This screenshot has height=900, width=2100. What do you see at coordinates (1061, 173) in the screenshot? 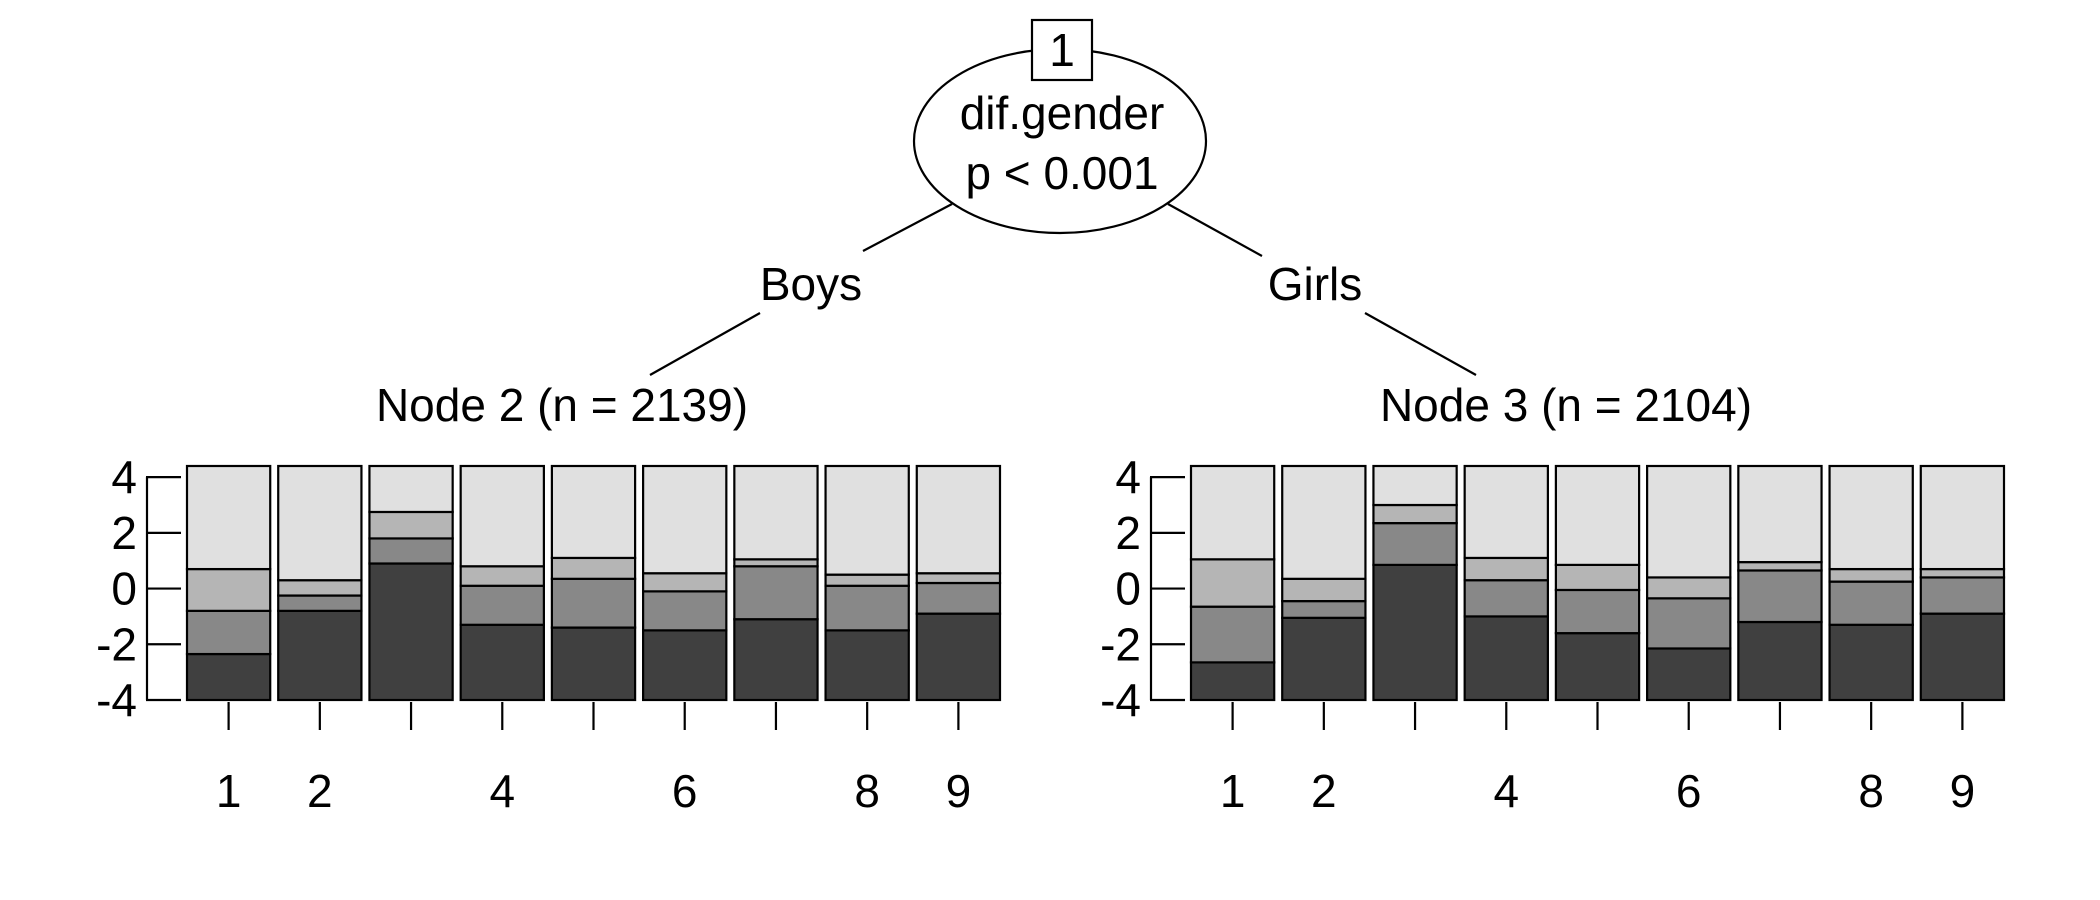
I see `root-node-pvalue: p < 0.001` at bounding box center [1061, 173].